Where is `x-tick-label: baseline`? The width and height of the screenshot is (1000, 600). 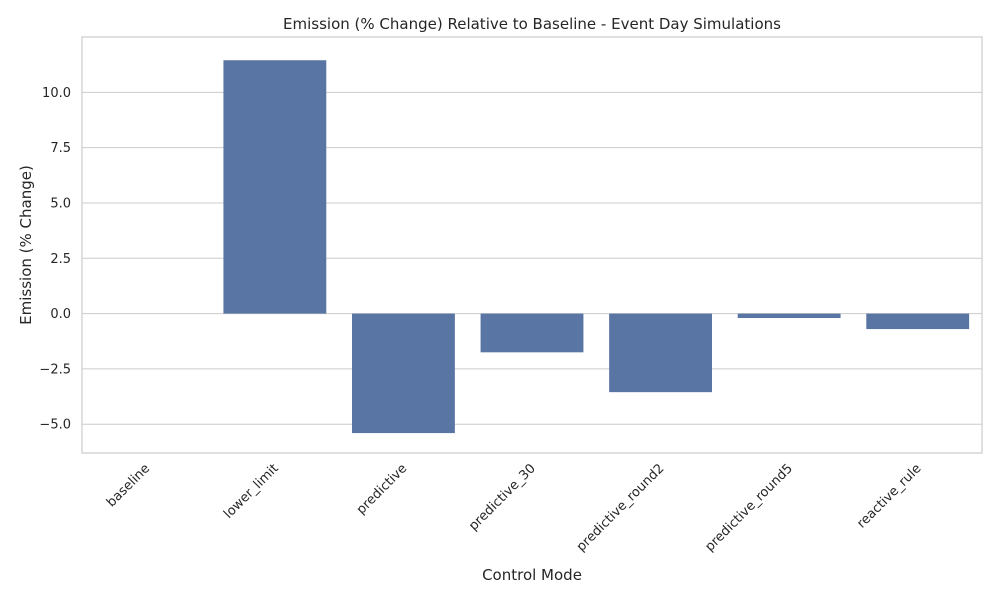
x-tick-label: baseline is located at coordinates (128, 485).